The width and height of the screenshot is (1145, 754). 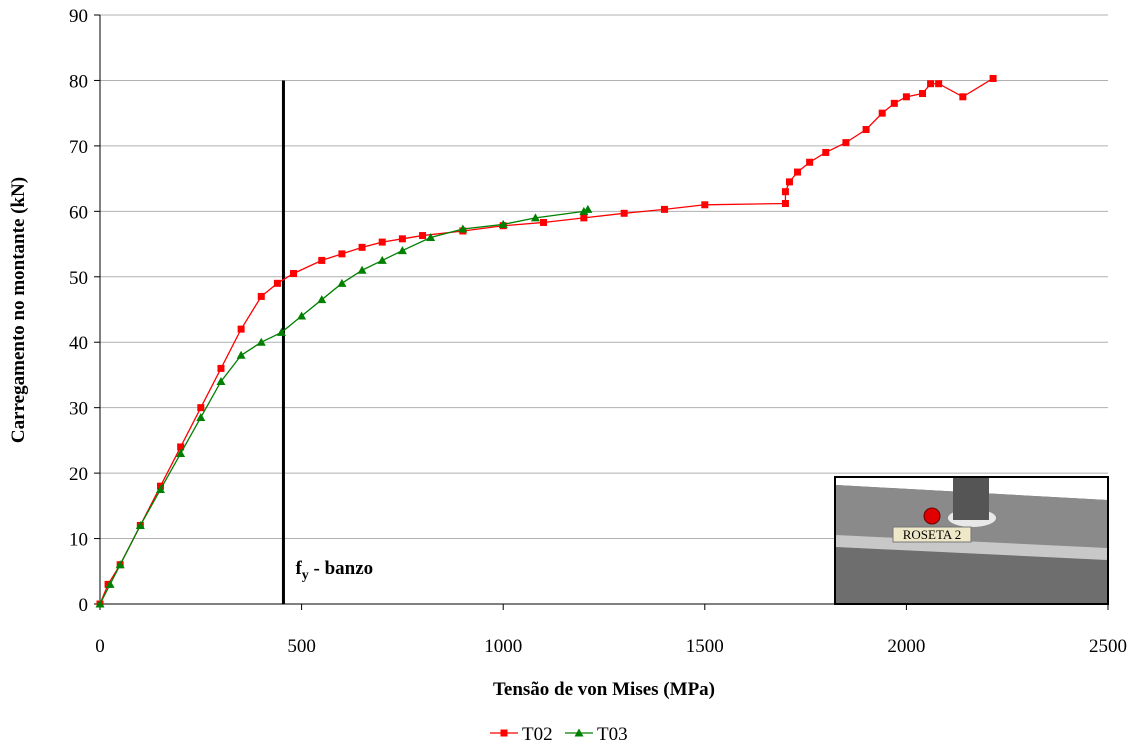 What do you see at coordinates (604, 689) in the screenshot?
I see `x-axis-title: Tensão de von Mises (MPa)` at bounding box center [604, 689].